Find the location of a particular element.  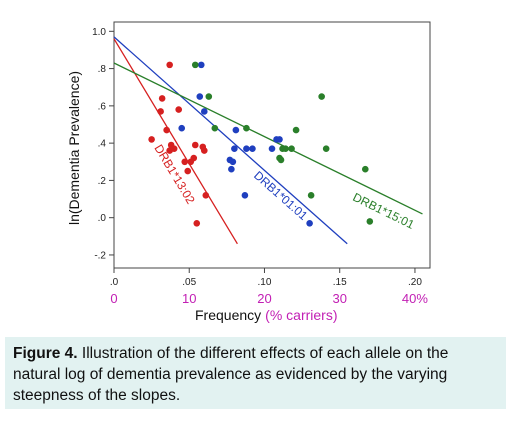

x-pct-tick-label: 10 is located at coordinates (189, 298).